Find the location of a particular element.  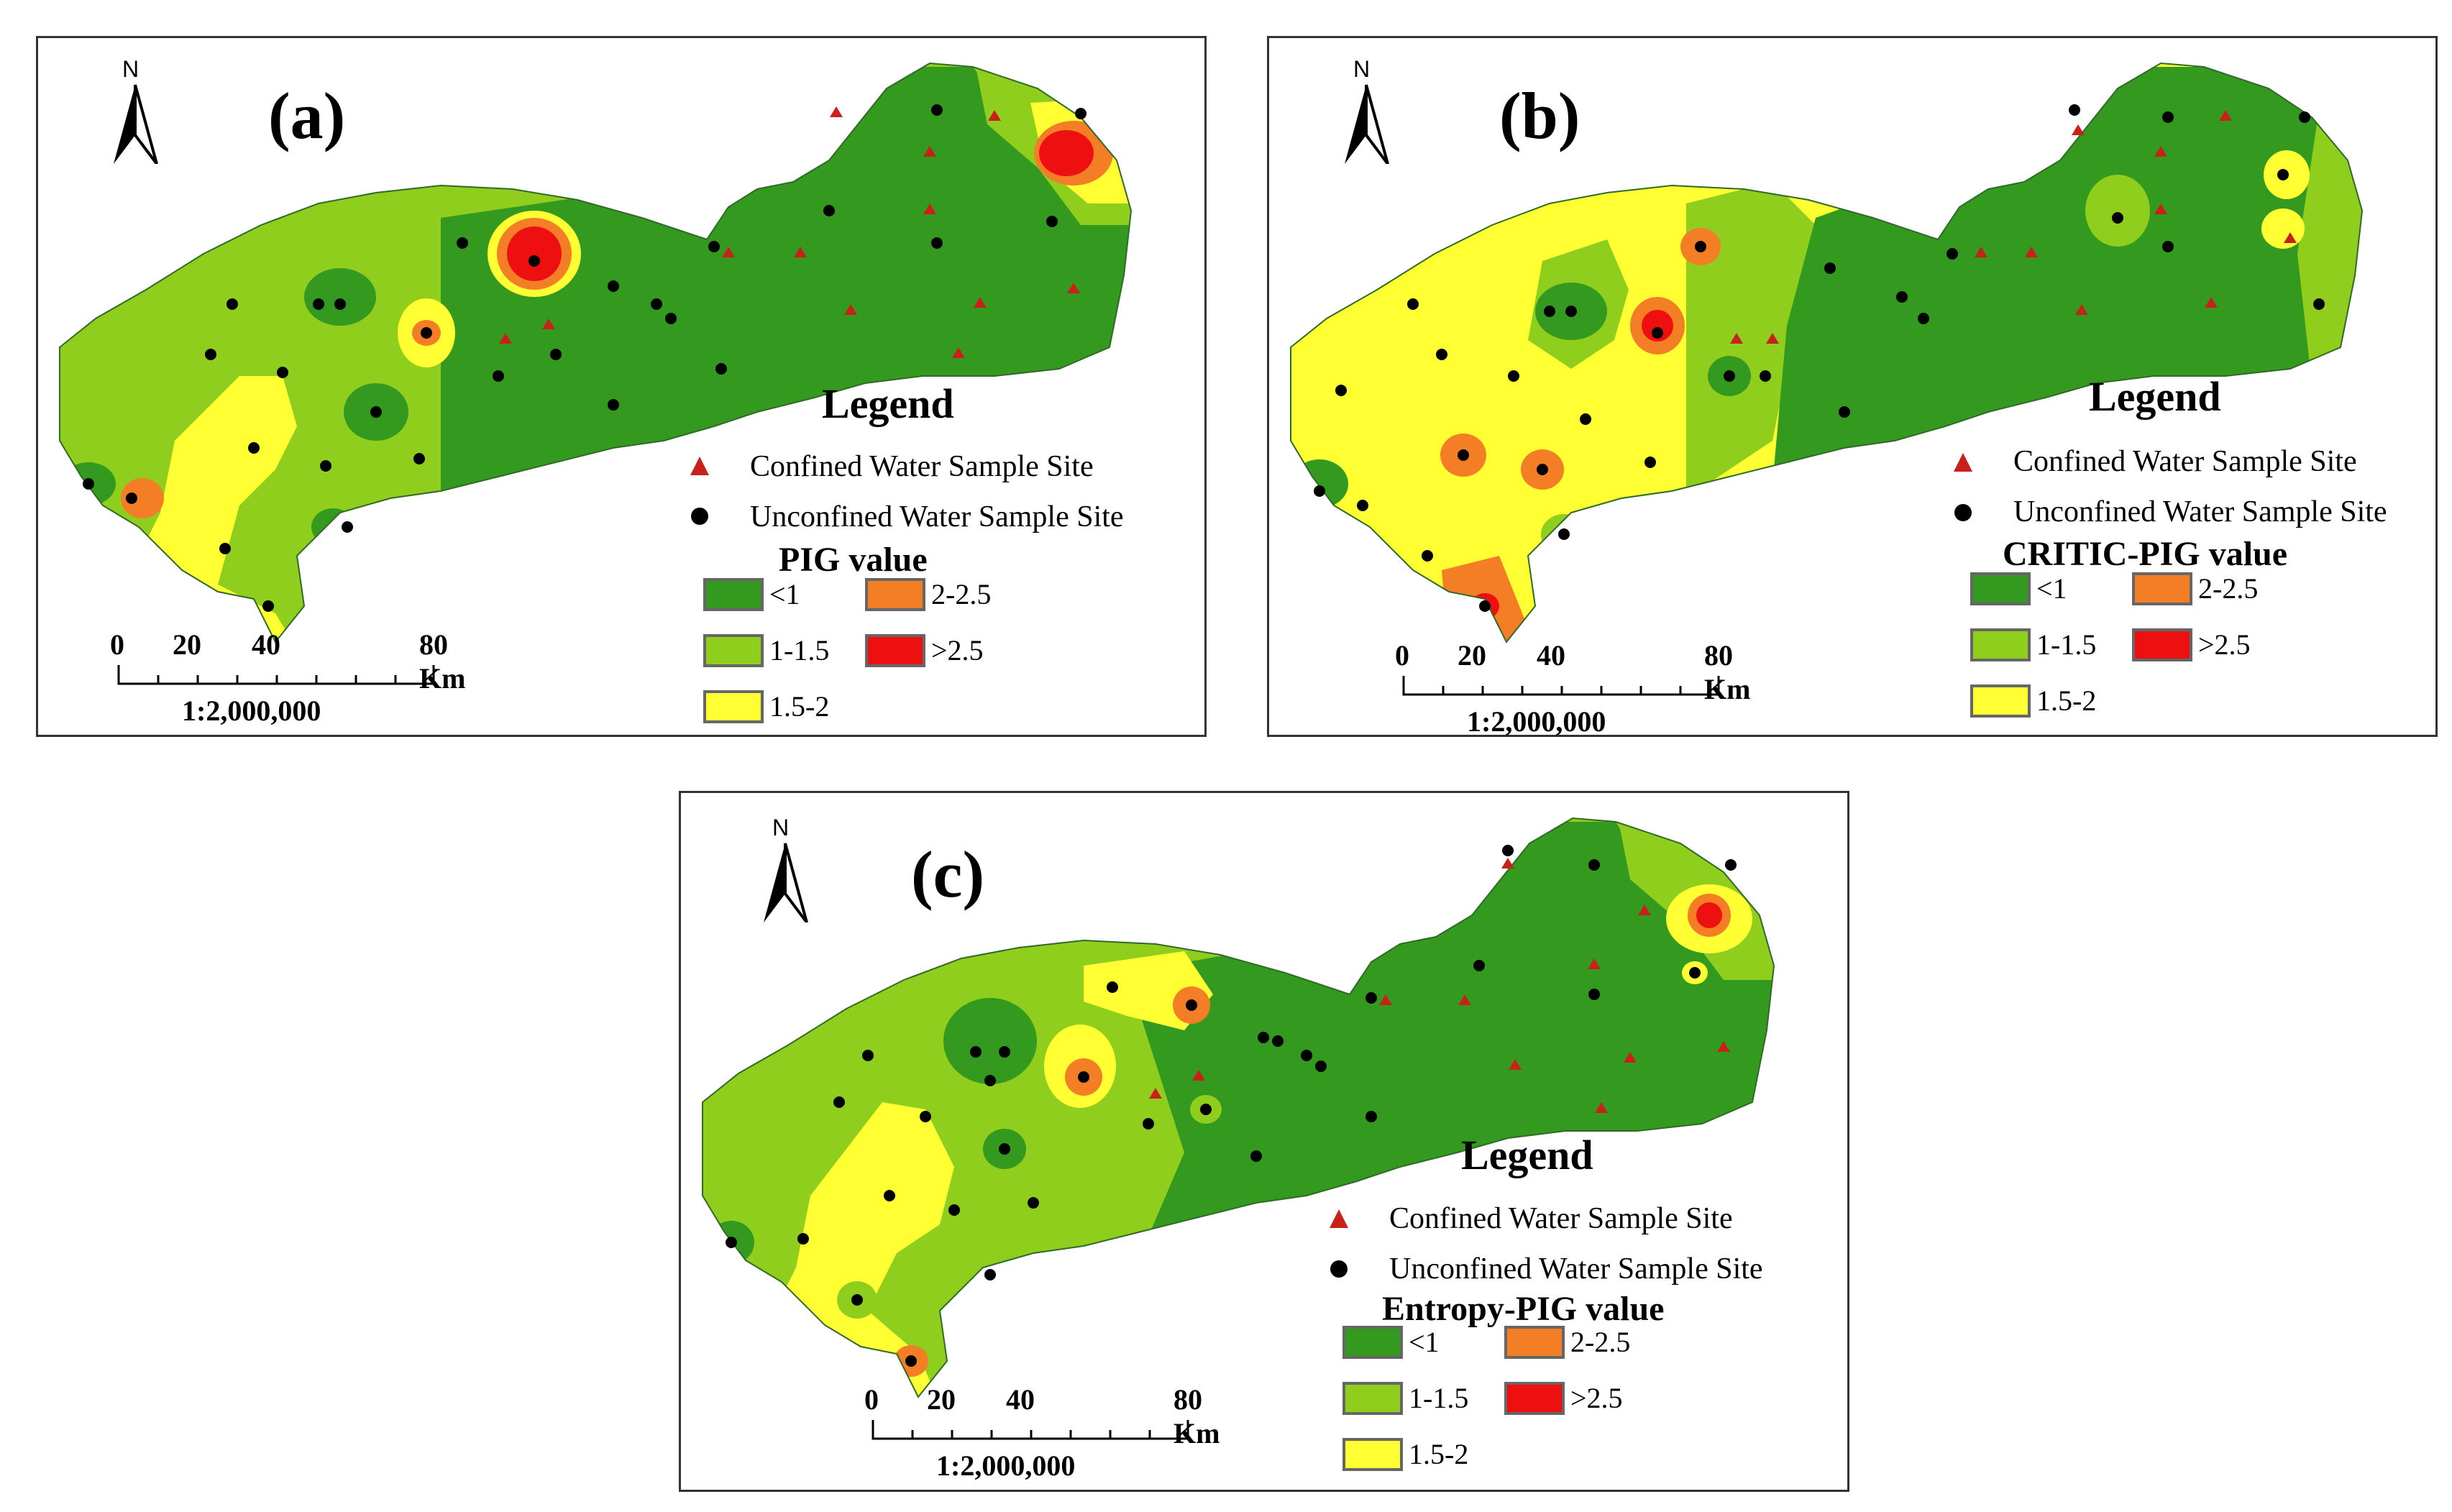

panel-tag: (b) is located at coordinates (1539, 115).